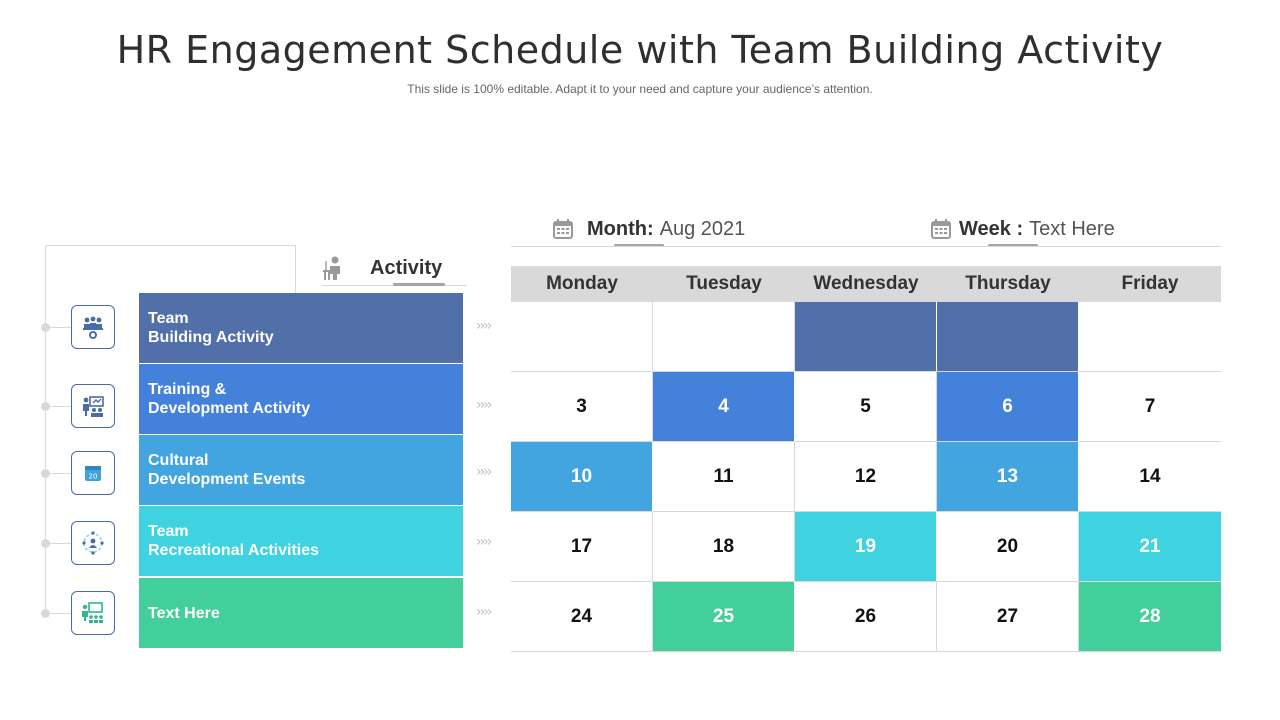  Describe the element at coordinates (1150, 476) in the screenshot. I see `calendar-cell: 14` at that location.